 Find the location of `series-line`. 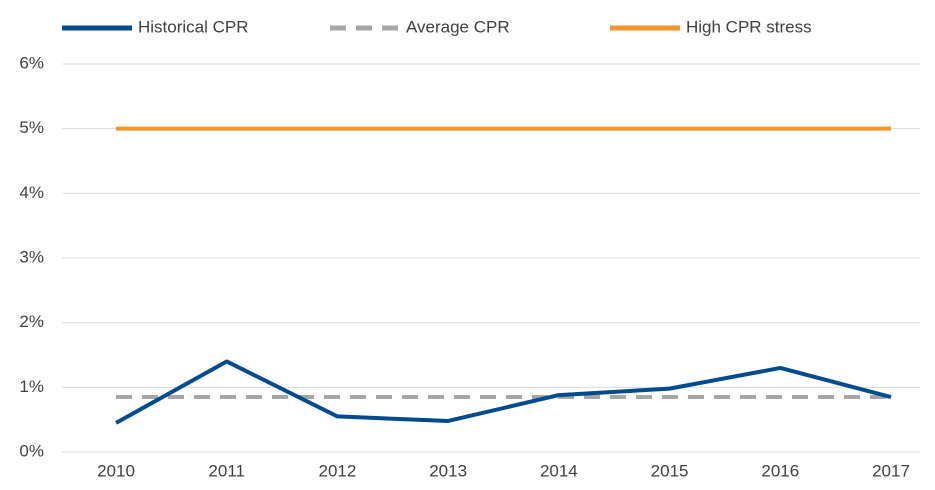

series-line is located at coordinates (503, 392).